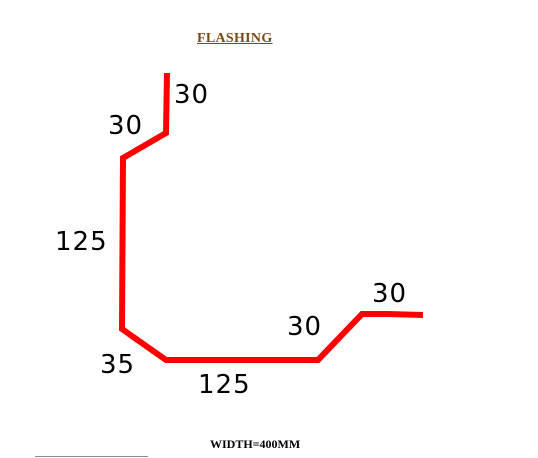 Image resolution: width=538 pixels, height=458 pixels. What do you see at coordinates (224, 385) in the screenshot?
I see `dimension-base: 125` at bounding box center [224, 385].